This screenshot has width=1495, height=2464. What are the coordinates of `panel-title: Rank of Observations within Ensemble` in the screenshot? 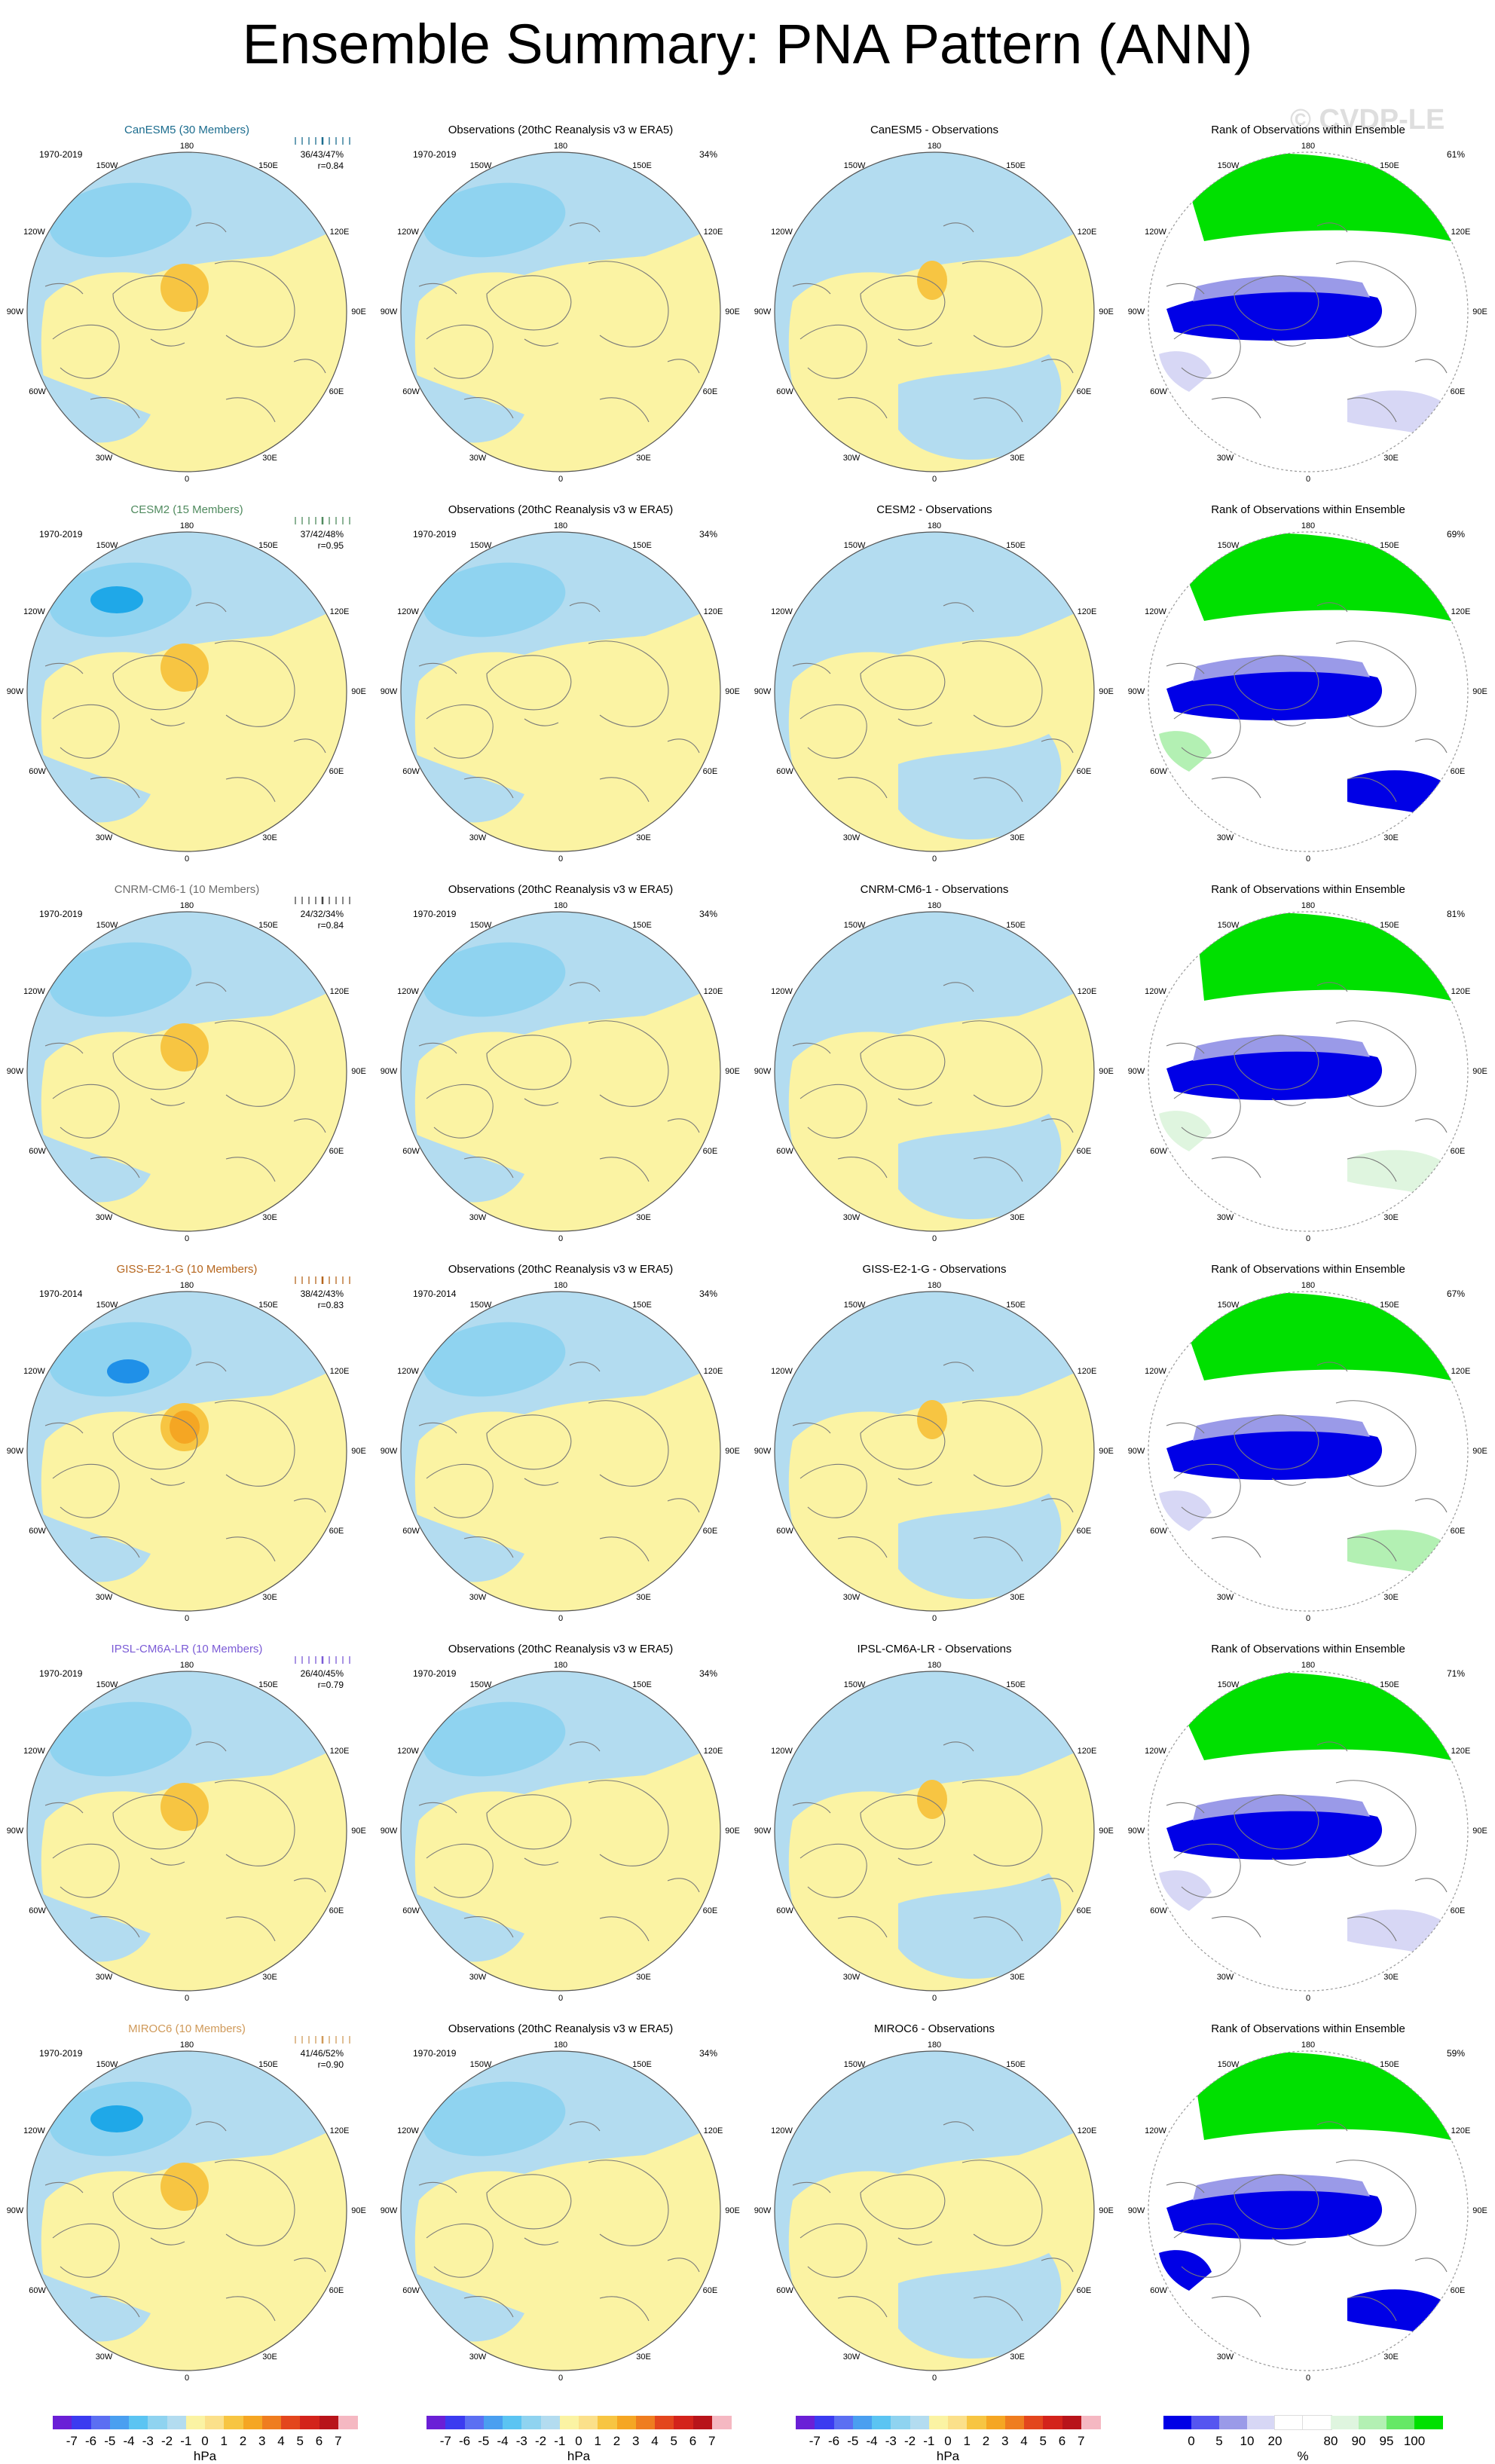 It's located at (1308, 130).